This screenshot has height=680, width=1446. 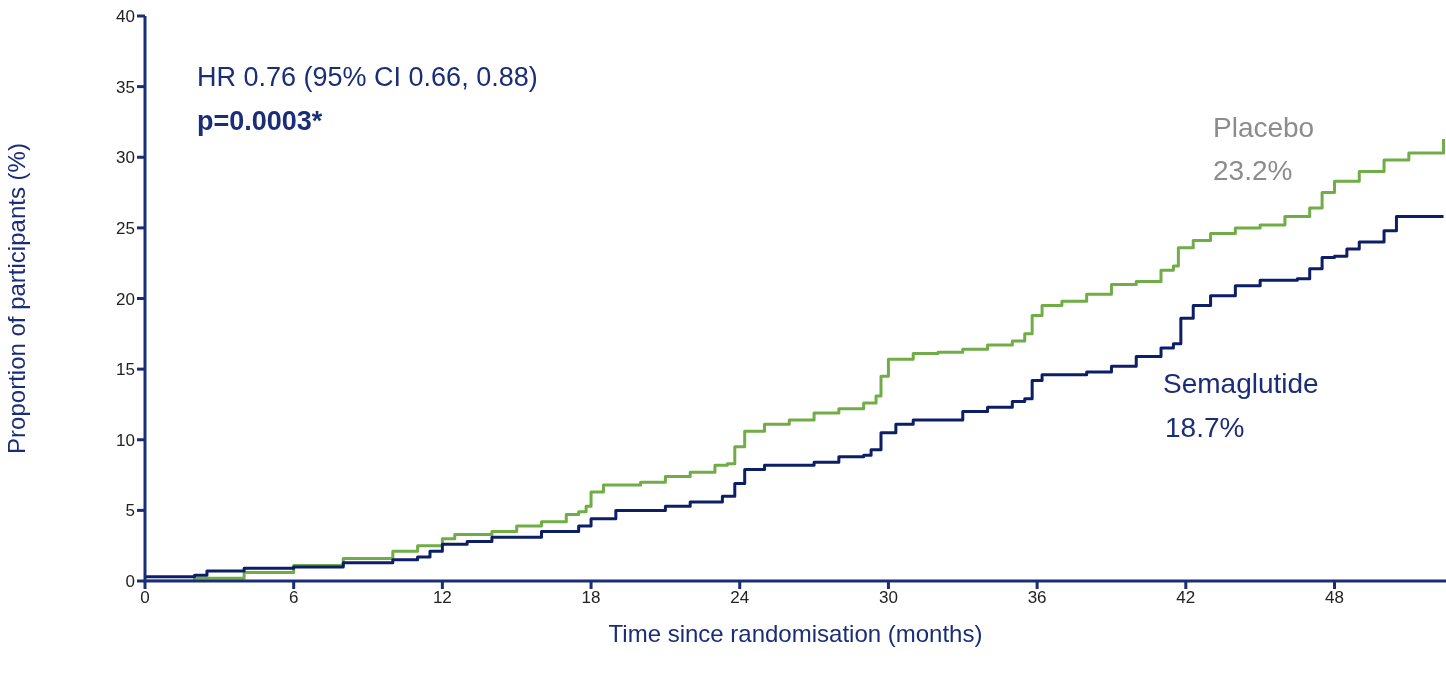 I want to click on annotation: HR 0.76 (95% CI 0.66, 0.88), so click(x=367, y=77).